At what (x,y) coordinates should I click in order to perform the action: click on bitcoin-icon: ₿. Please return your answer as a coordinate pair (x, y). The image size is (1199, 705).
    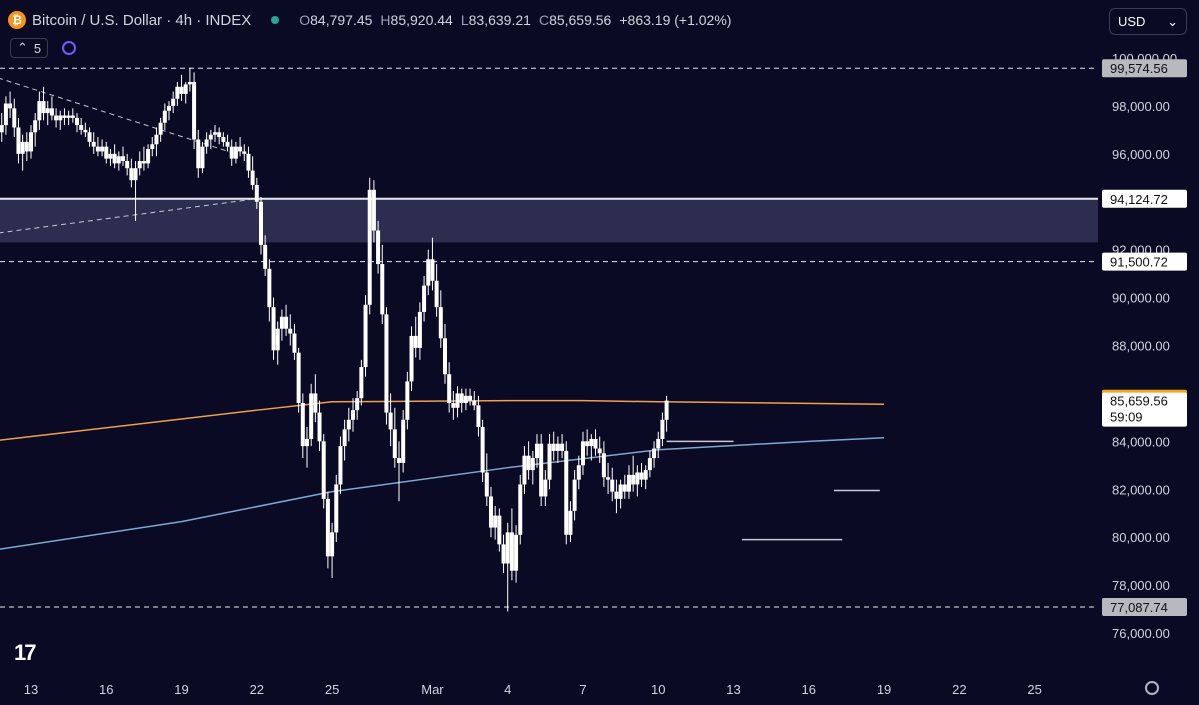
    Looking at the image, I should click on (17, 20).